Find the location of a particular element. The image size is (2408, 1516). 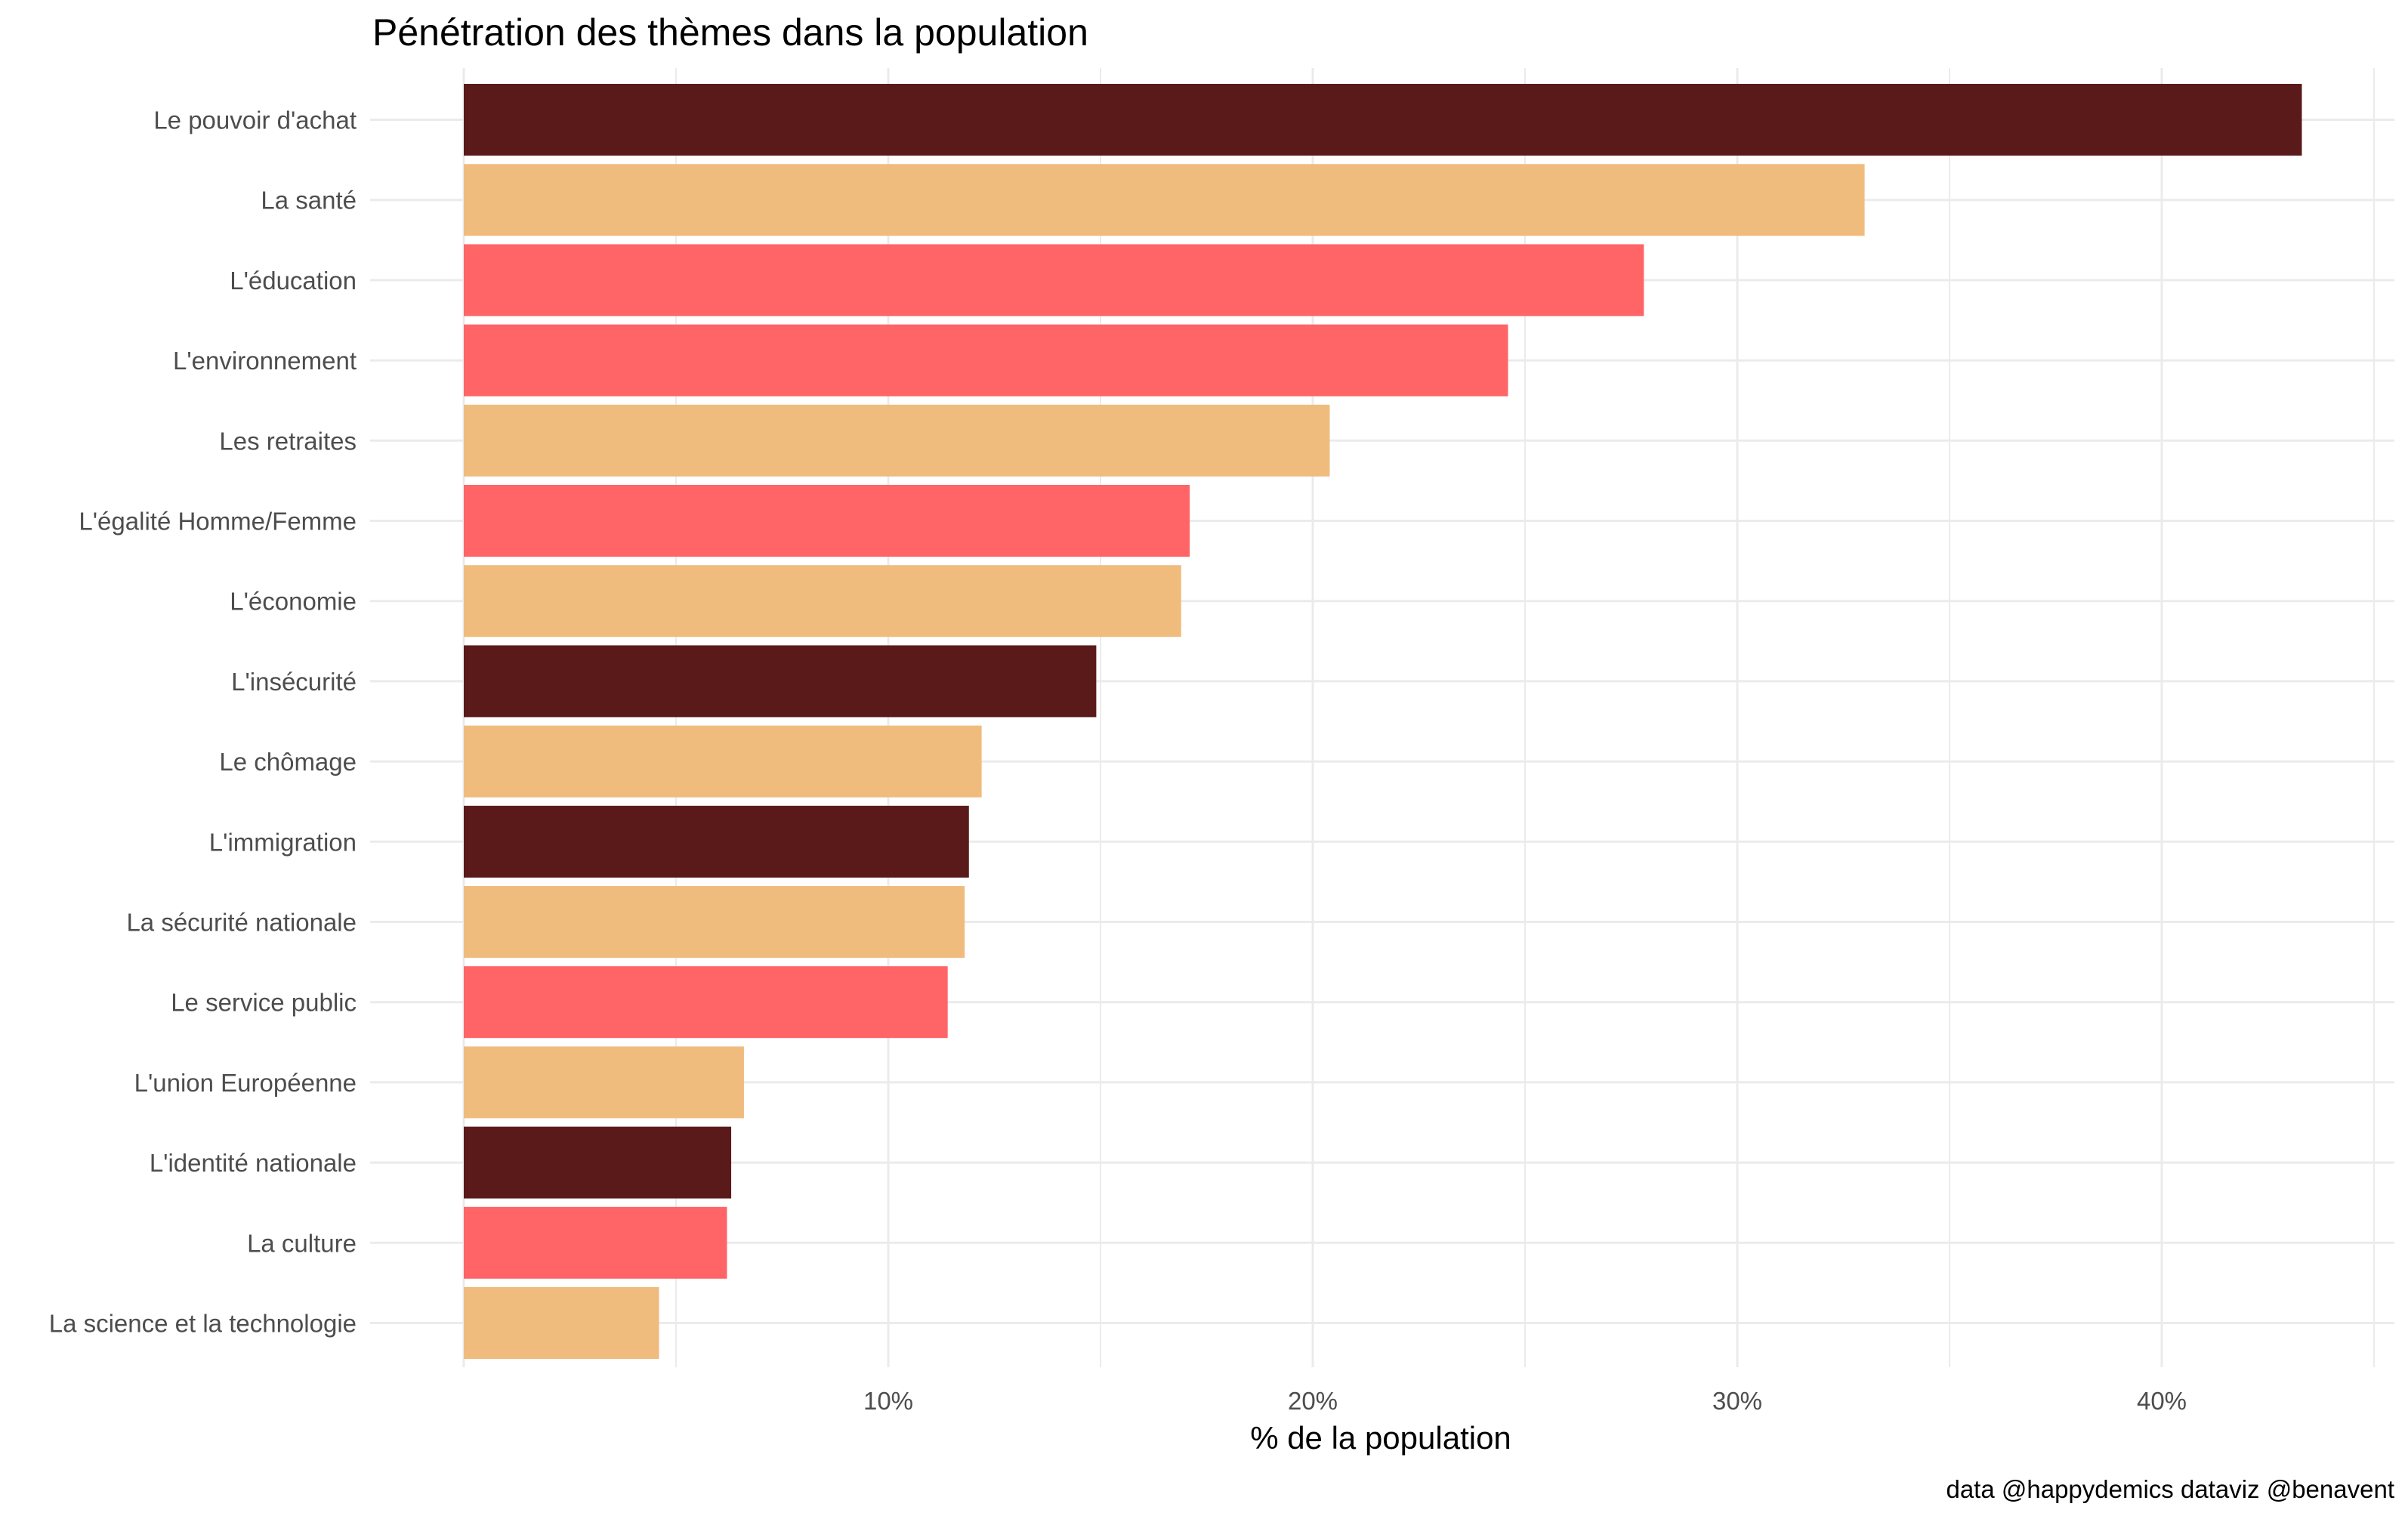

category-label: L'immigration is located at coordinates (283, 842).